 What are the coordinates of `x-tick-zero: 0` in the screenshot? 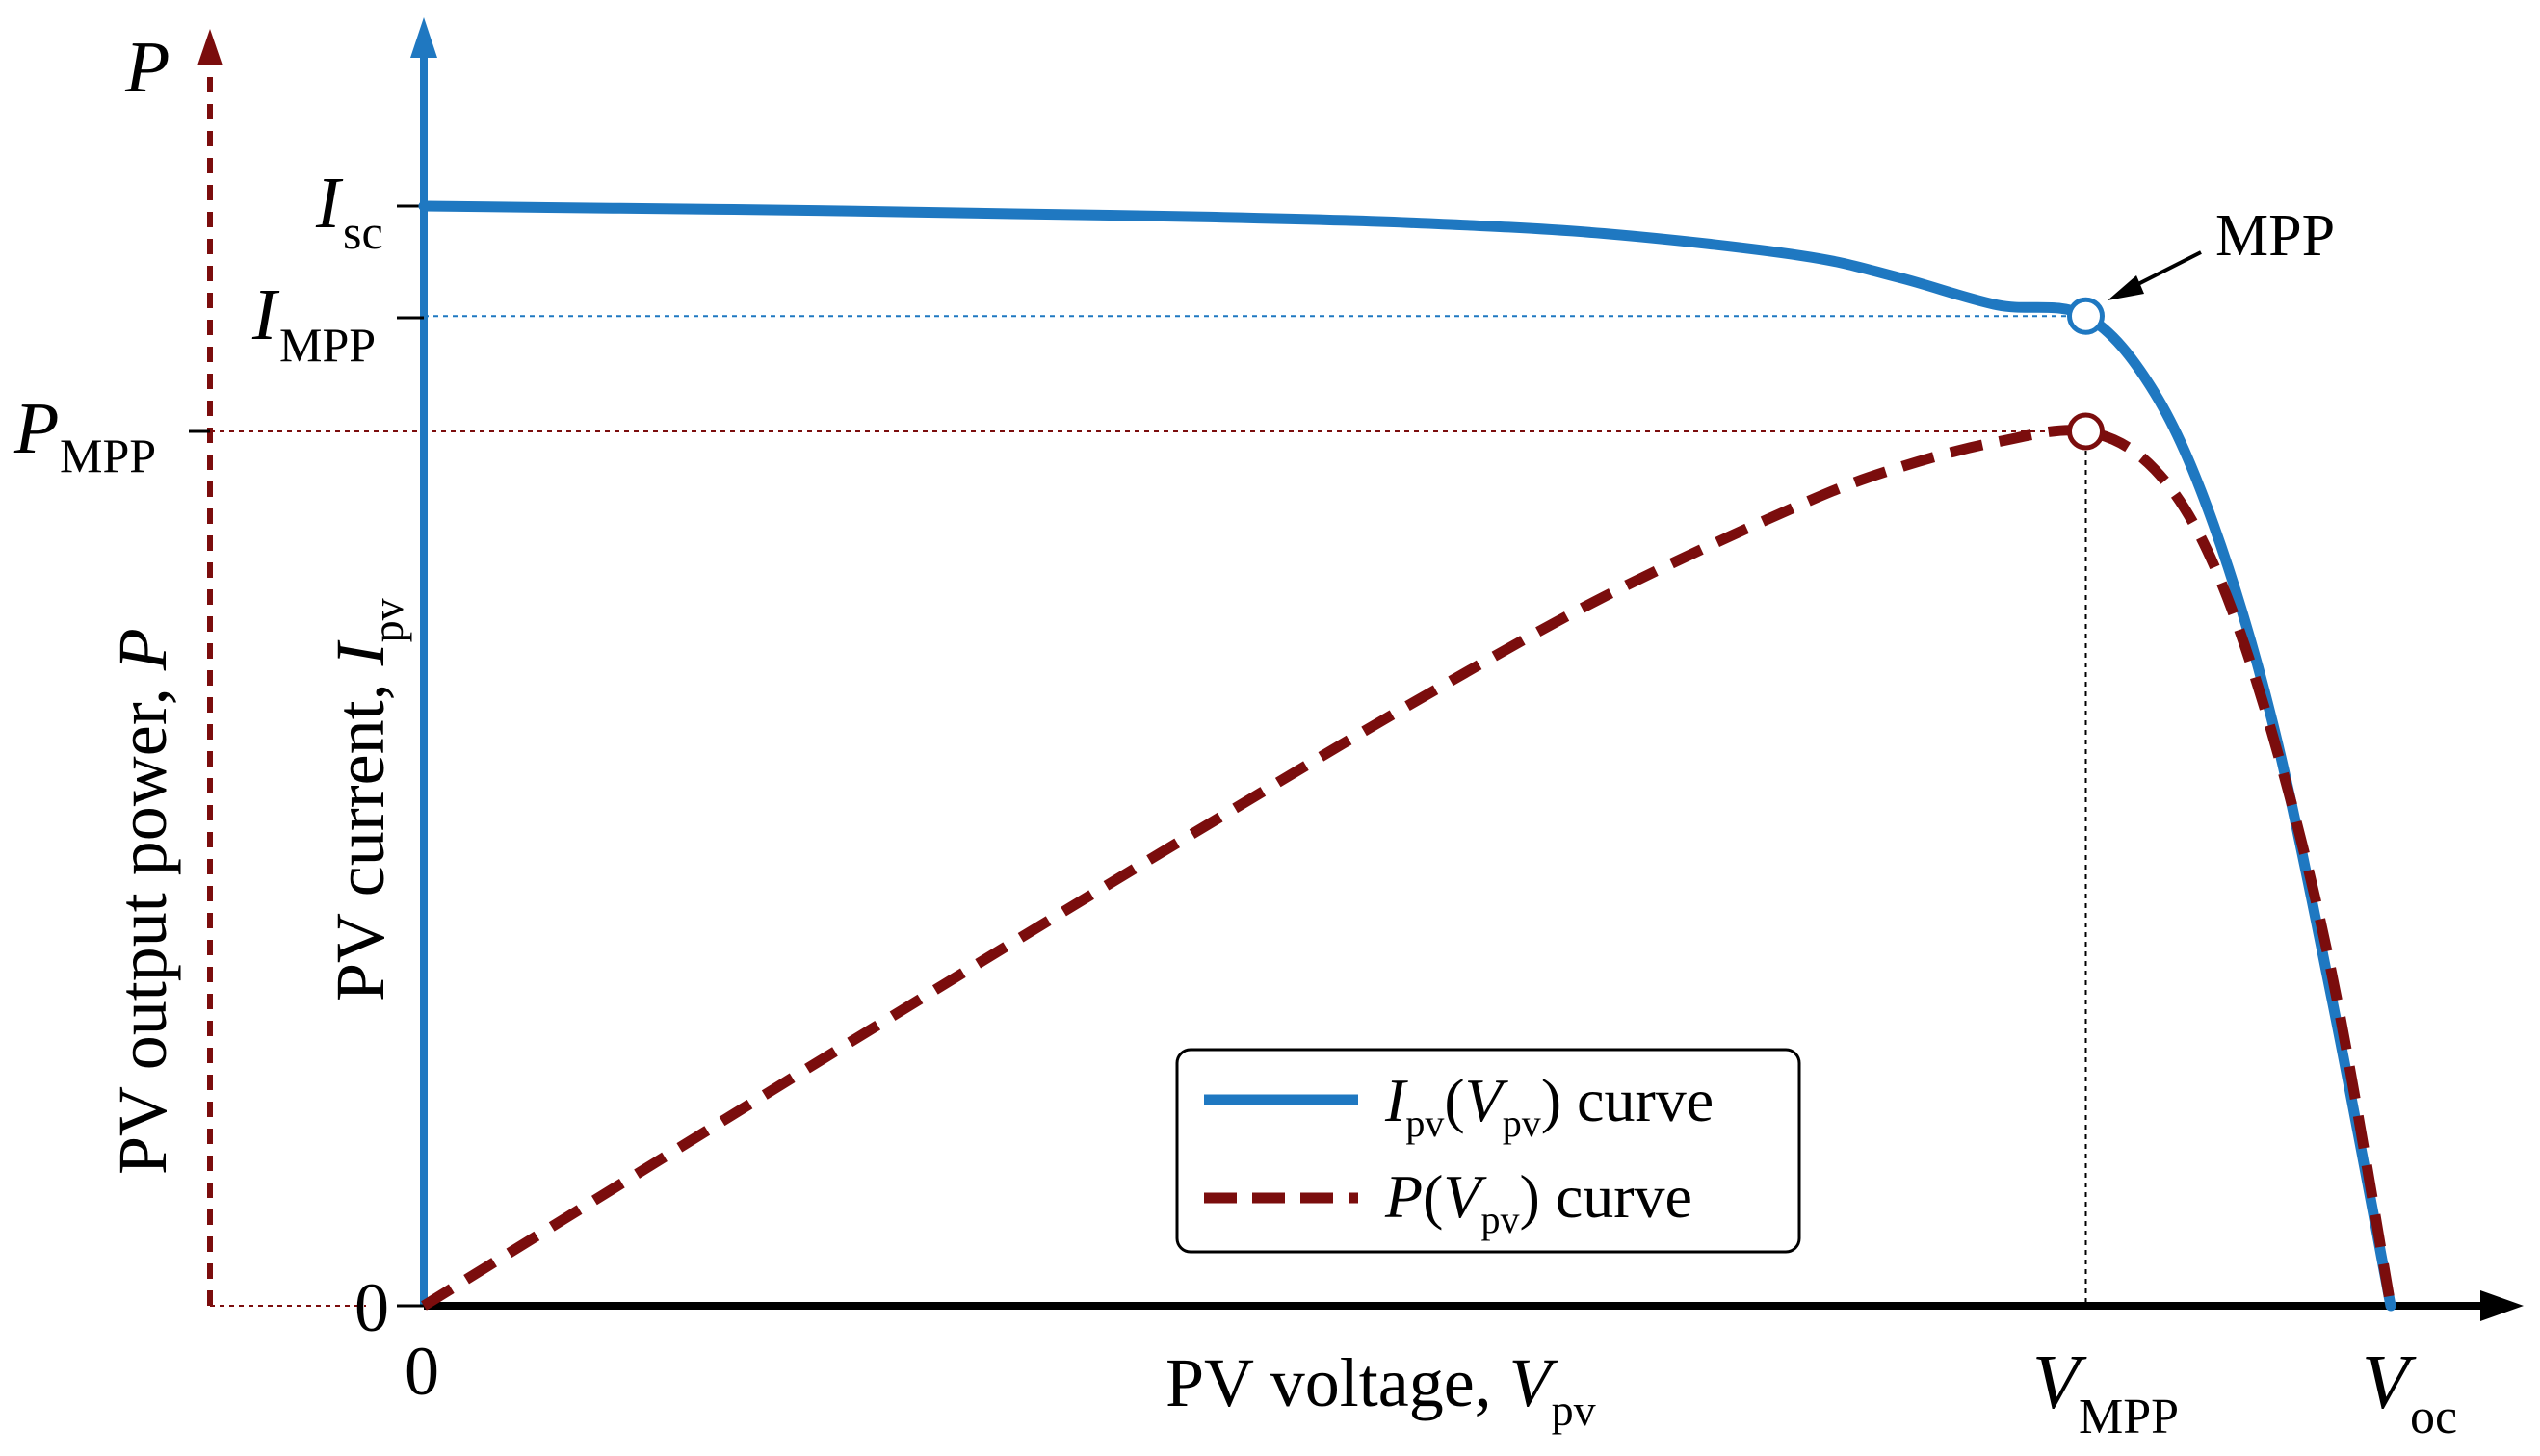 It's located at (422, 1372).